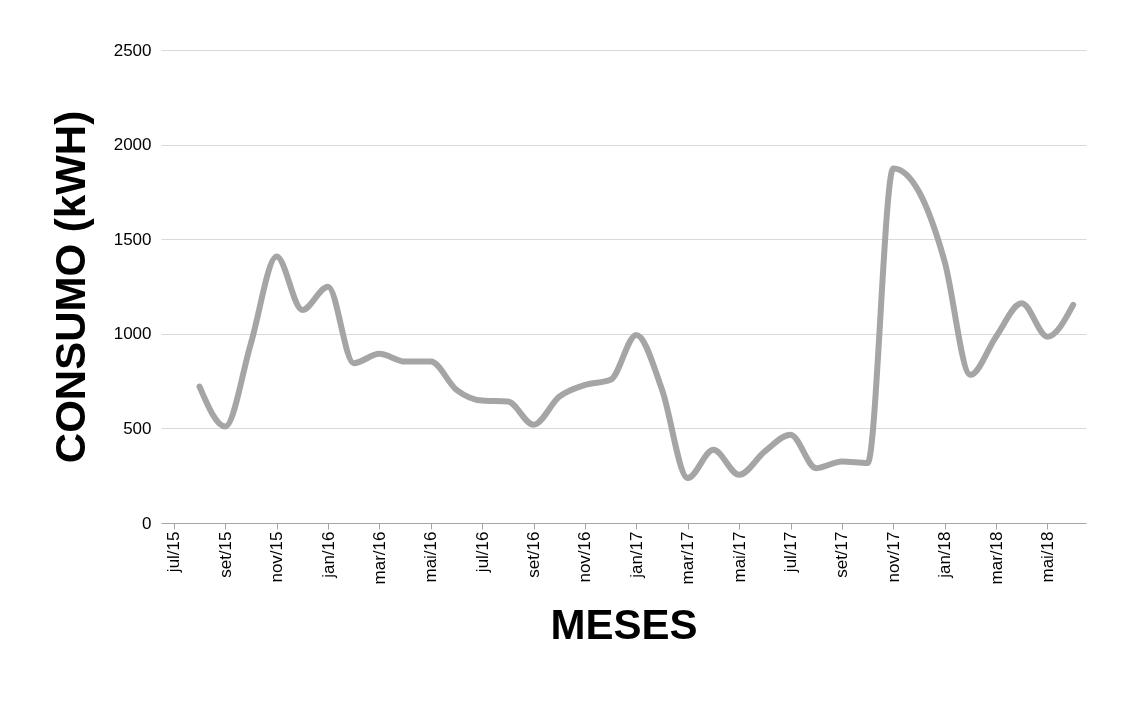  What do you see at coordinates (945, 555) in the screenshot?
I see `x-tick-label: jan/18` at bounding box center [945, 555].